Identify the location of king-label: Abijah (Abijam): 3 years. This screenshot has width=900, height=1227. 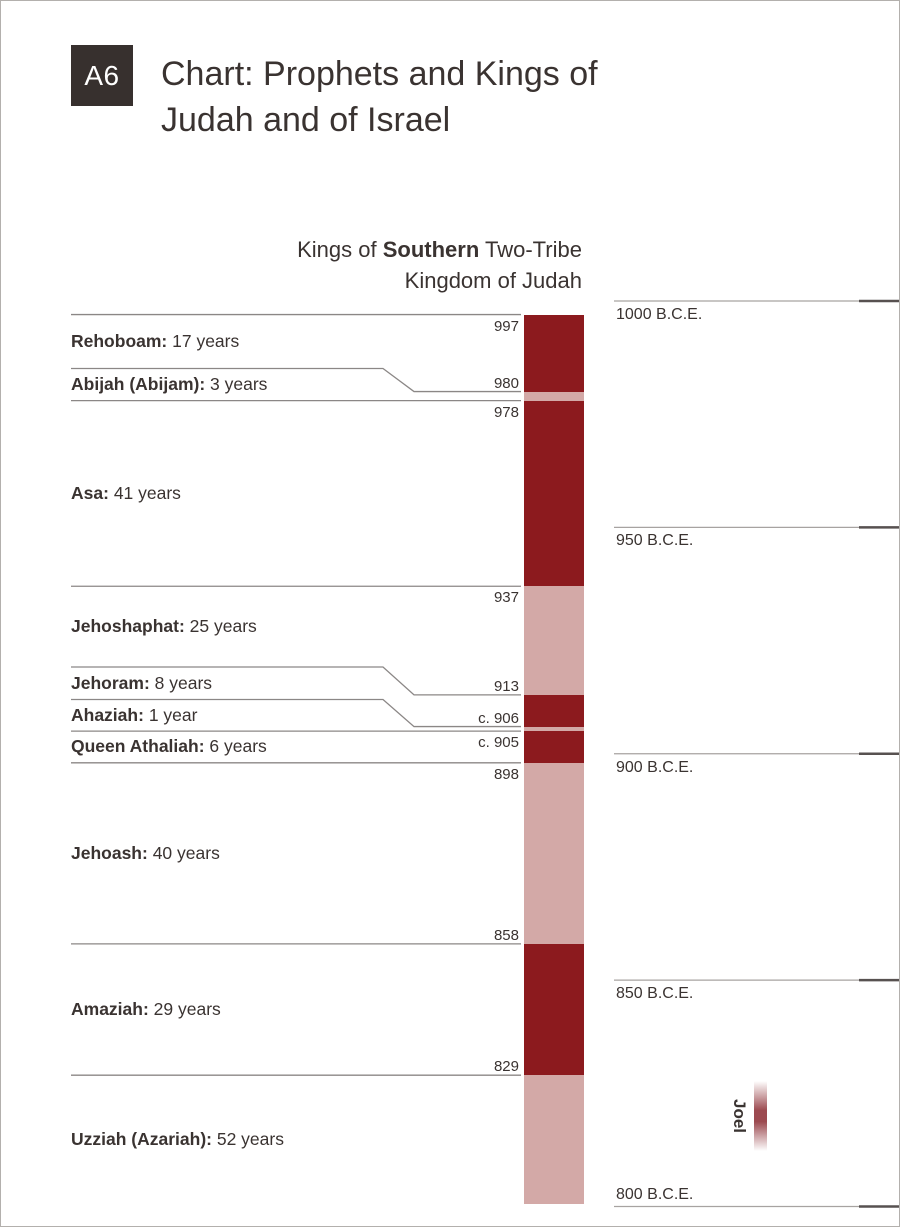
(296, 384).